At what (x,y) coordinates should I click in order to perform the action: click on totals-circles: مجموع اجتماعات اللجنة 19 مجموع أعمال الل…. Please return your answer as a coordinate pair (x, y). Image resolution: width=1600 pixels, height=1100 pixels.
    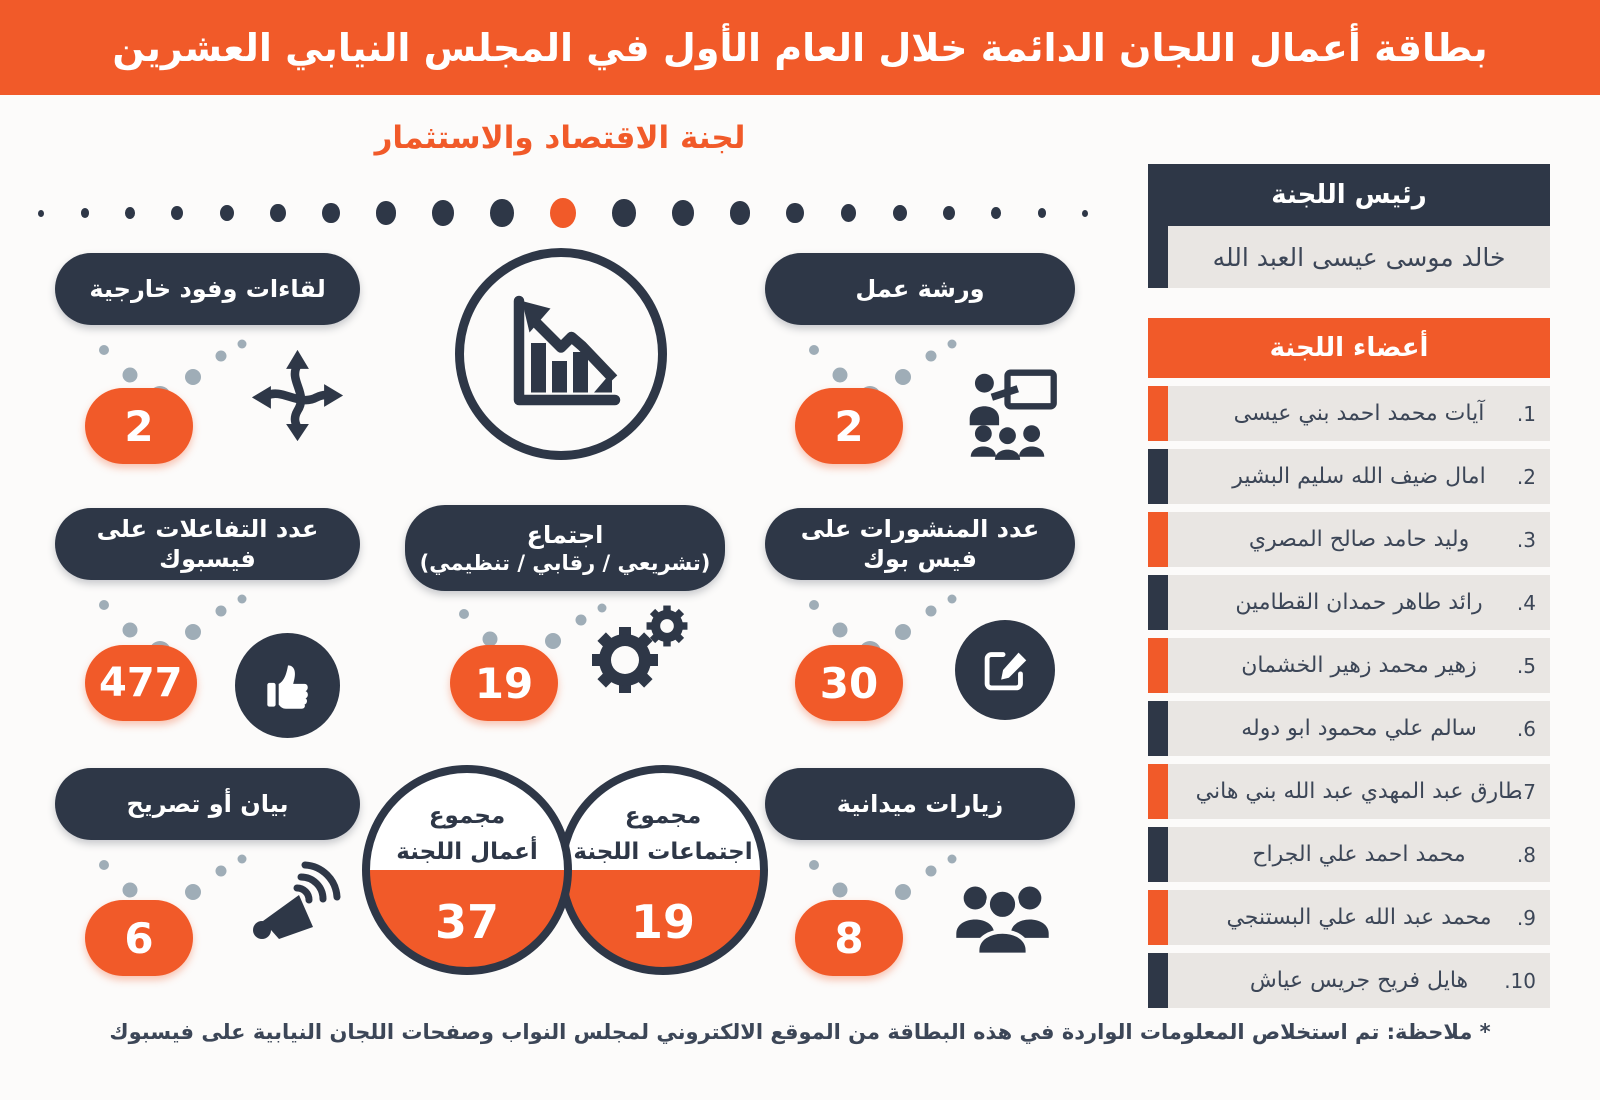
    Looking at the image, I should click on (572, 872).